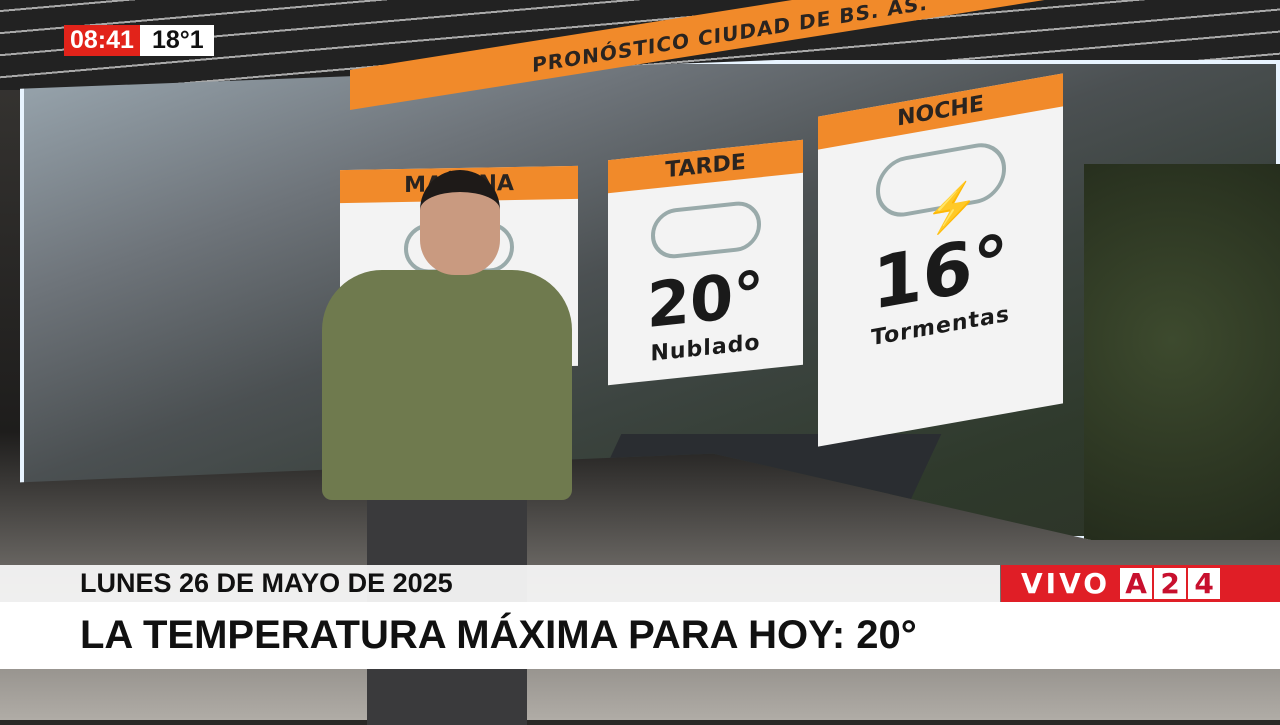 Image resolution: width=1280 pixels, height=725 pixels. I want to click on clock-weather-bug: 08:41 18°1, so click(139, 40).